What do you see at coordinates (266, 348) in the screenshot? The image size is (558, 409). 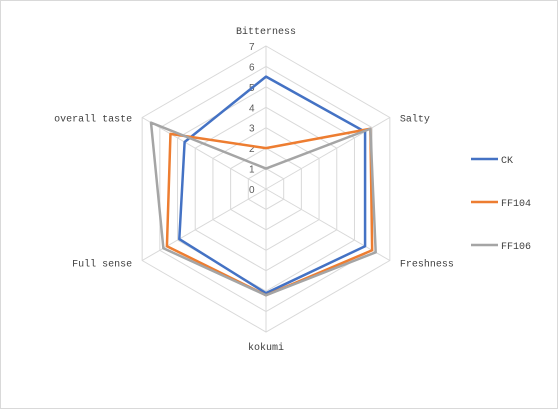 I see `axis-label-kokumi: kokumi` at bounding box center [266, 348].